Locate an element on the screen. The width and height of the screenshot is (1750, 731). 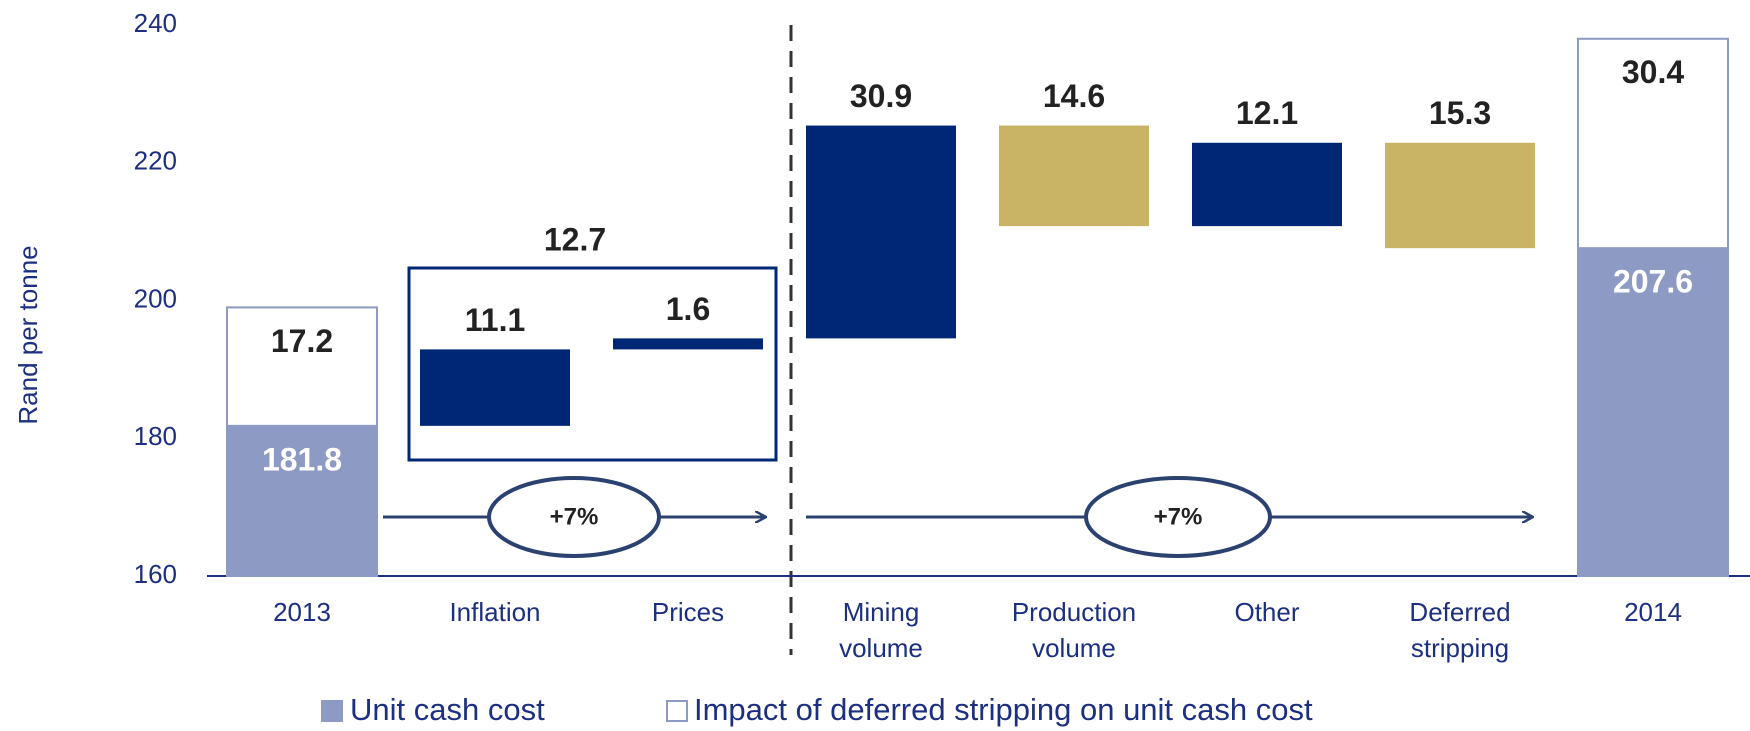
y-tick-label: 200 is located at coordinates (155, 298).